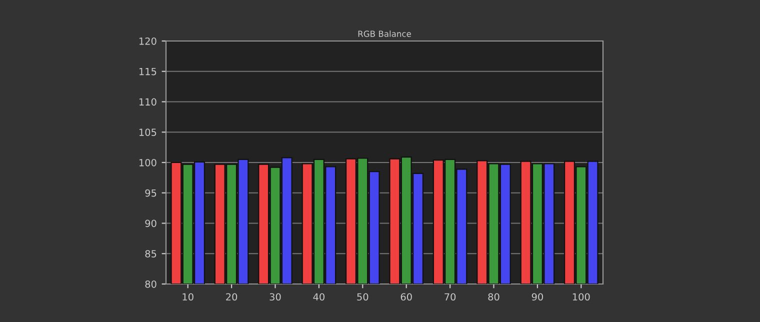 This screenshot has width=760, height=322. Describe the element at coordinates (147, 102) in the screenshot. I see `y-tick-label: 110` at that location.